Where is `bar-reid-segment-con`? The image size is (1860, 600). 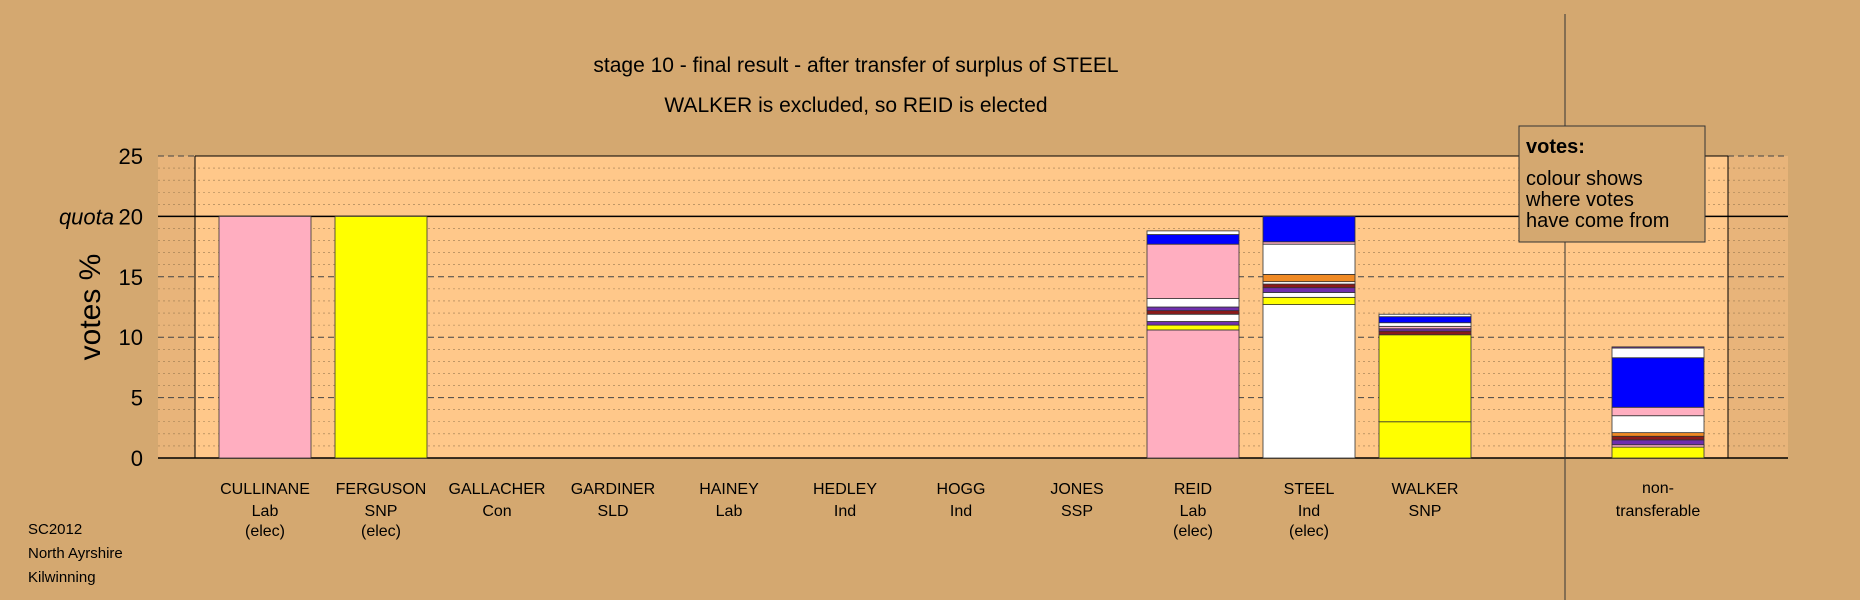 bar-reid-segment-con is located at coordinates (1193, 239).